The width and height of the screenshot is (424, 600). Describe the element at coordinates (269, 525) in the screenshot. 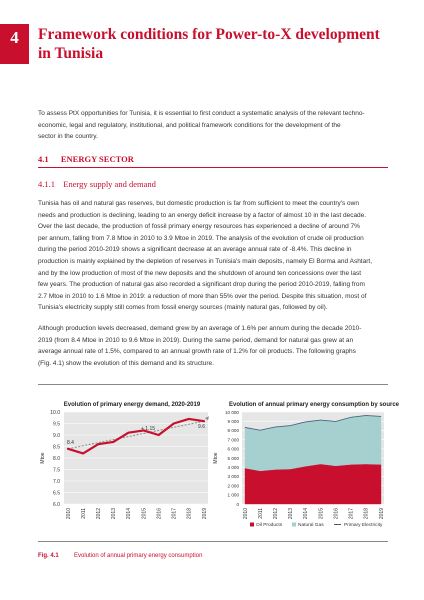

I see `legend-label: Oil Products` at that location.